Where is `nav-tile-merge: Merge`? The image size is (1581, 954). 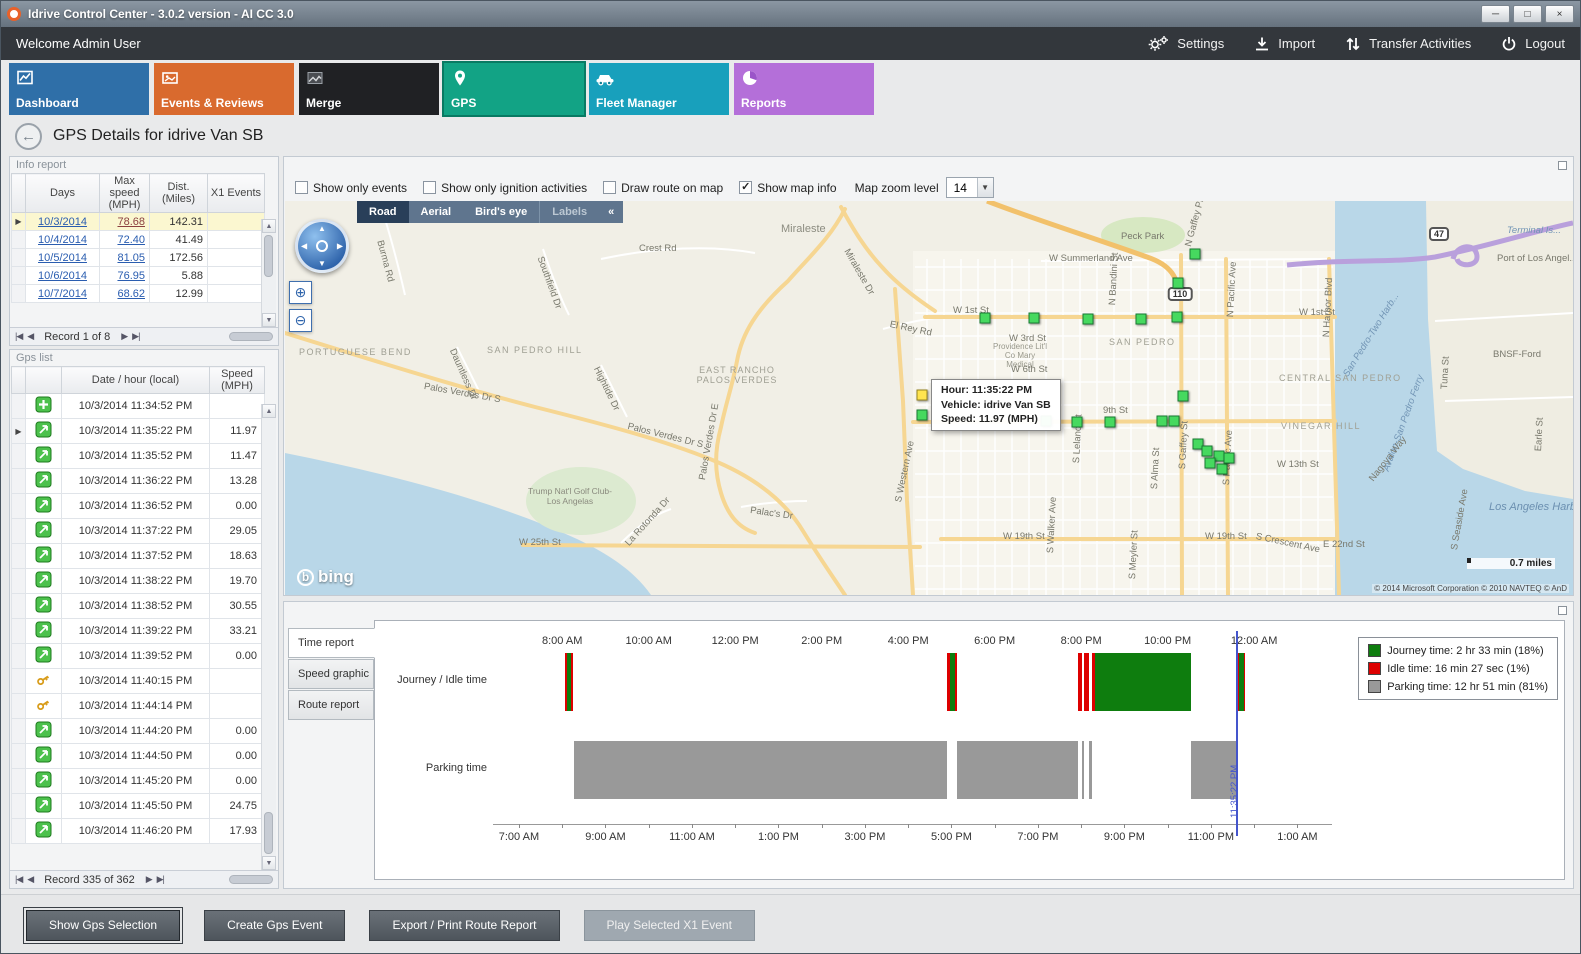
nav-tile-merge: Merge is located at coordinates (369, 89).